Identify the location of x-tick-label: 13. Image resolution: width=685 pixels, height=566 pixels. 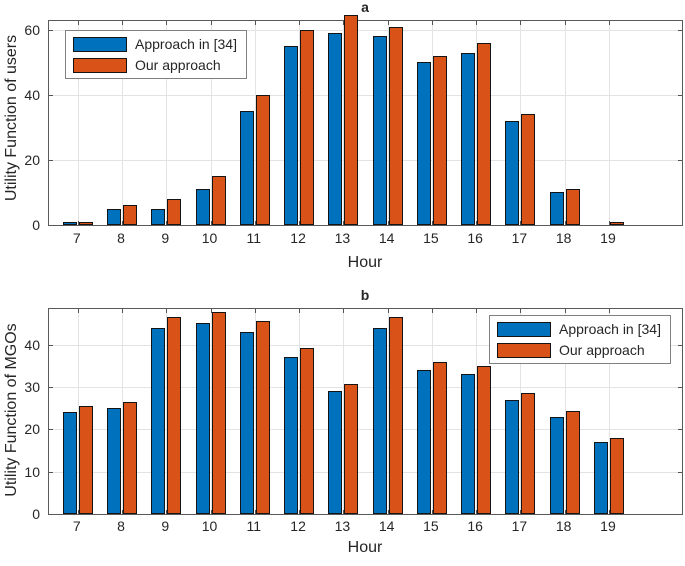
(342, 238).